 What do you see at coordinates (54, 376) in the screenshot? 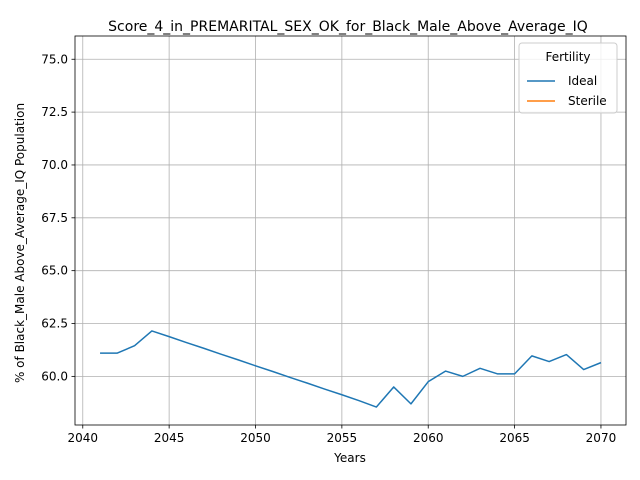
I see `y-tick-label: 60.0` at bounding box center [54, 376].